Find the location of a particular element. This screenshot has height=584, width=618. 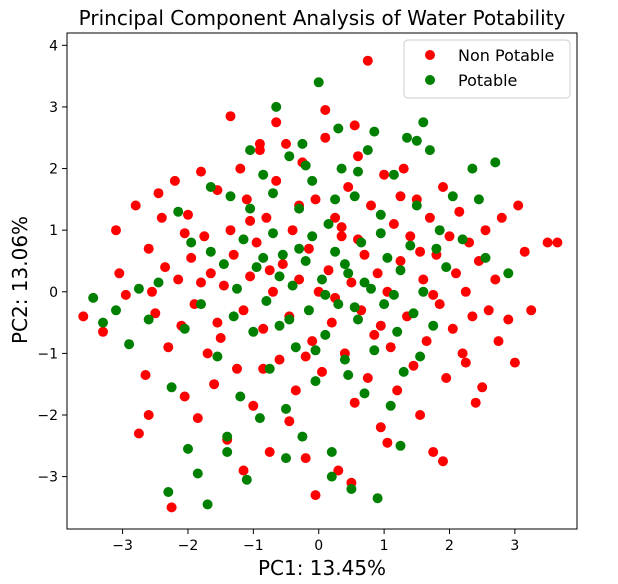

x-axis: −3 −2 −1 0 1 2 3 is located at coordinates (315, 541).